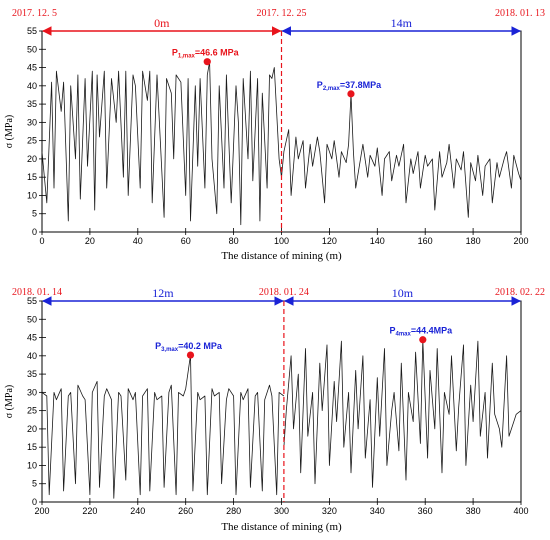 This screenshot has width=550, height=540. Describe the element at coordinates (425, 511) in the screenshot. I see `x-tick-label: 360` at that location.